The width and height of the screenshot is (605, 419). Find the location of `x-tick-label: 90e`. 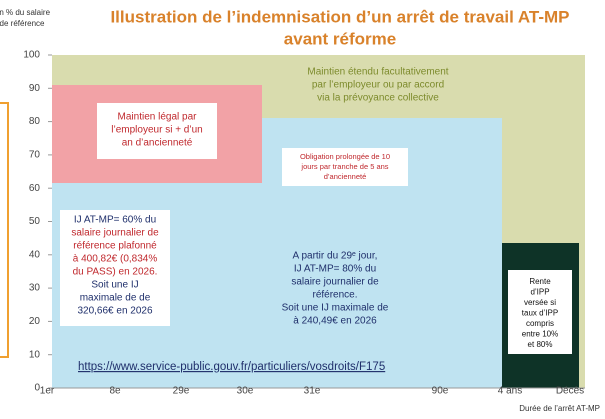

x-tick-label: 90e is located at coordinates (440, 391).